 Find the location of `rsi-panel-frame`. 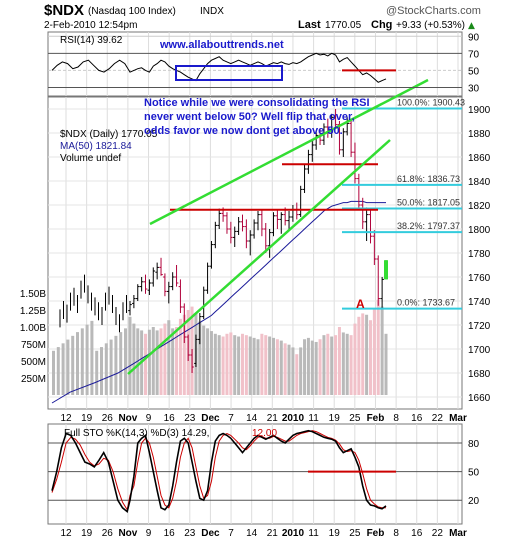

rsi-panel-frame is located at coordinates (255, 64).